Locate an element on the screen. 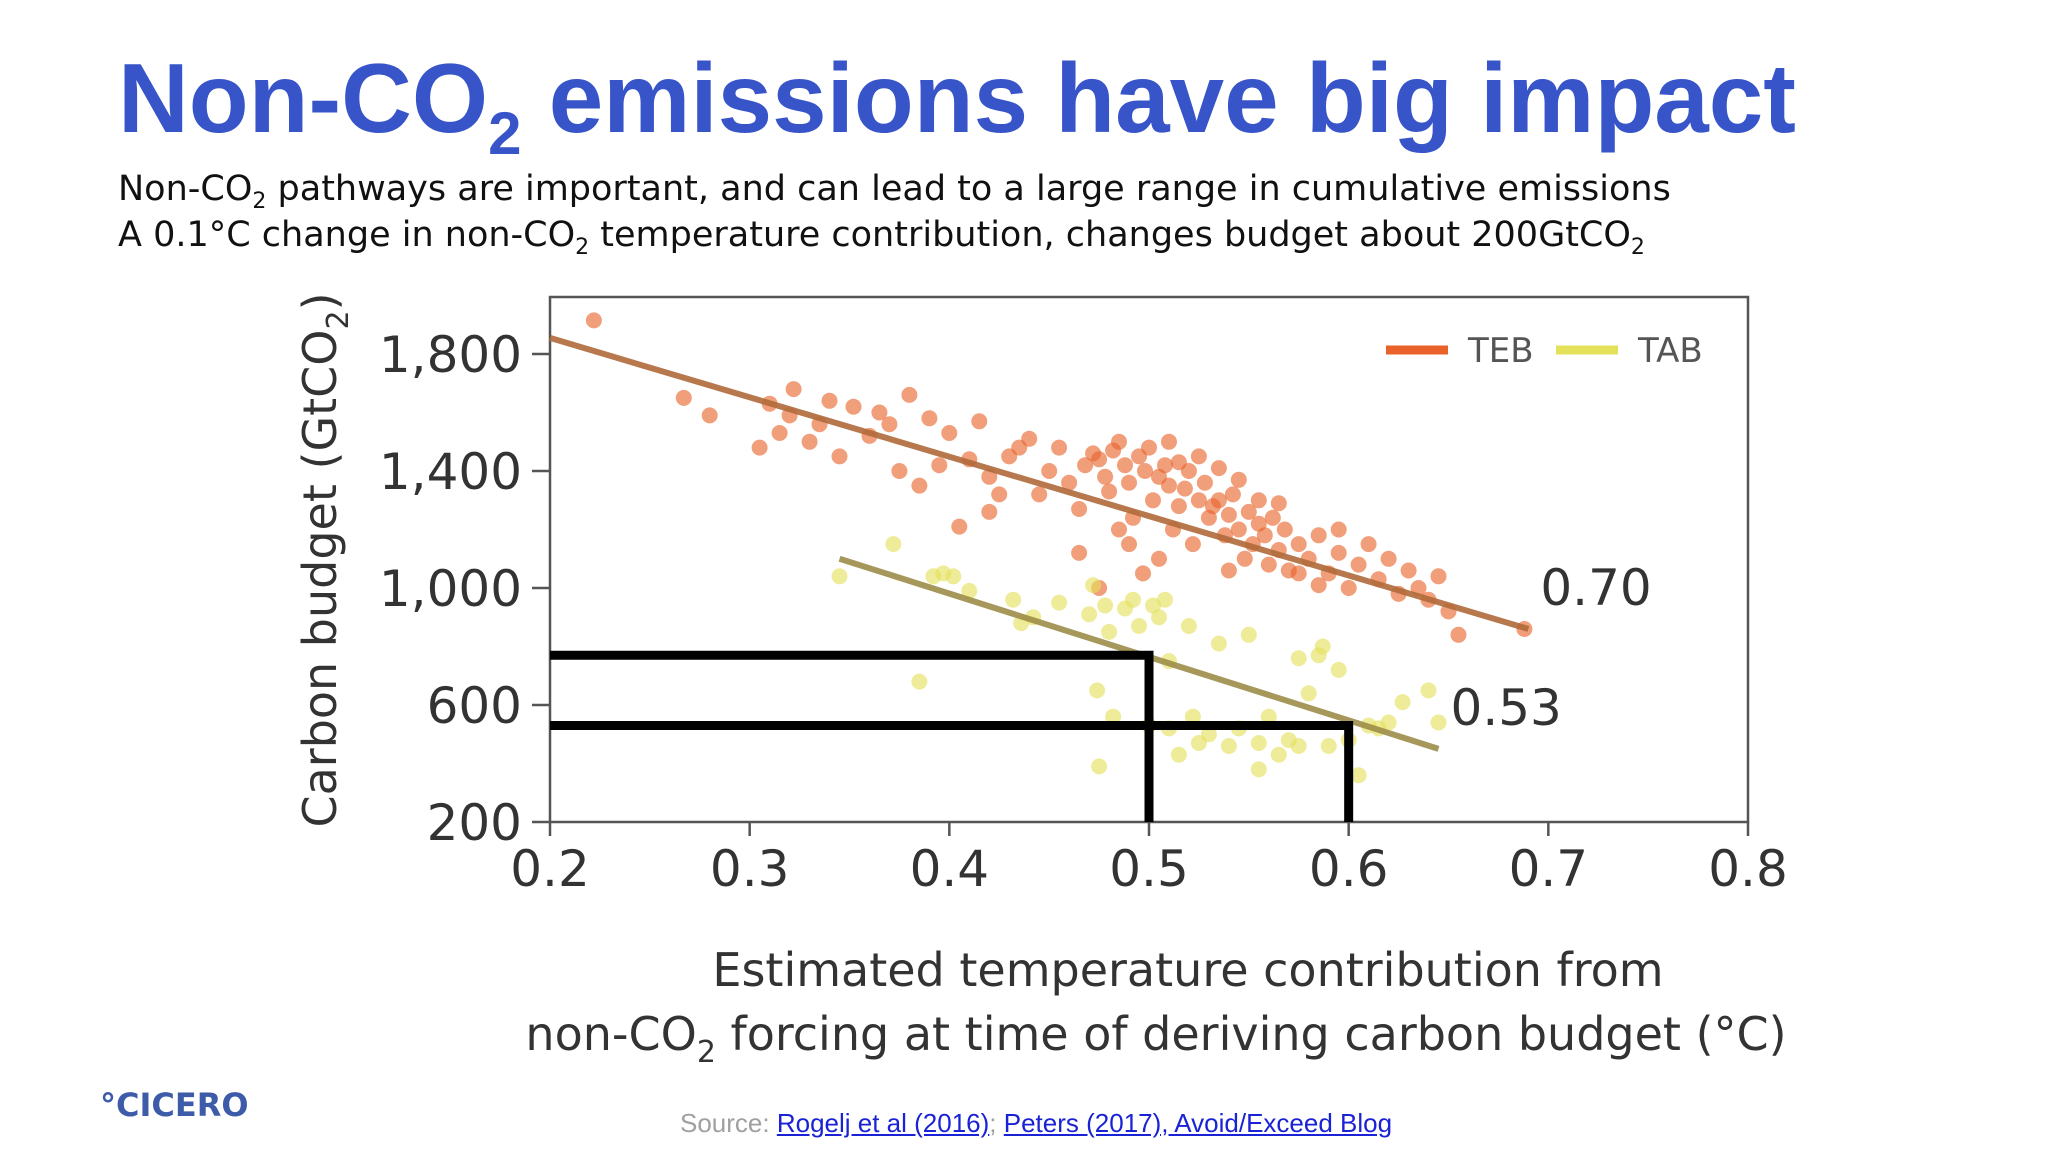 The height and width of the screenshot is (1152, 2048). trend-label-tab: 0.53 is located at coordinates (1506, 708).